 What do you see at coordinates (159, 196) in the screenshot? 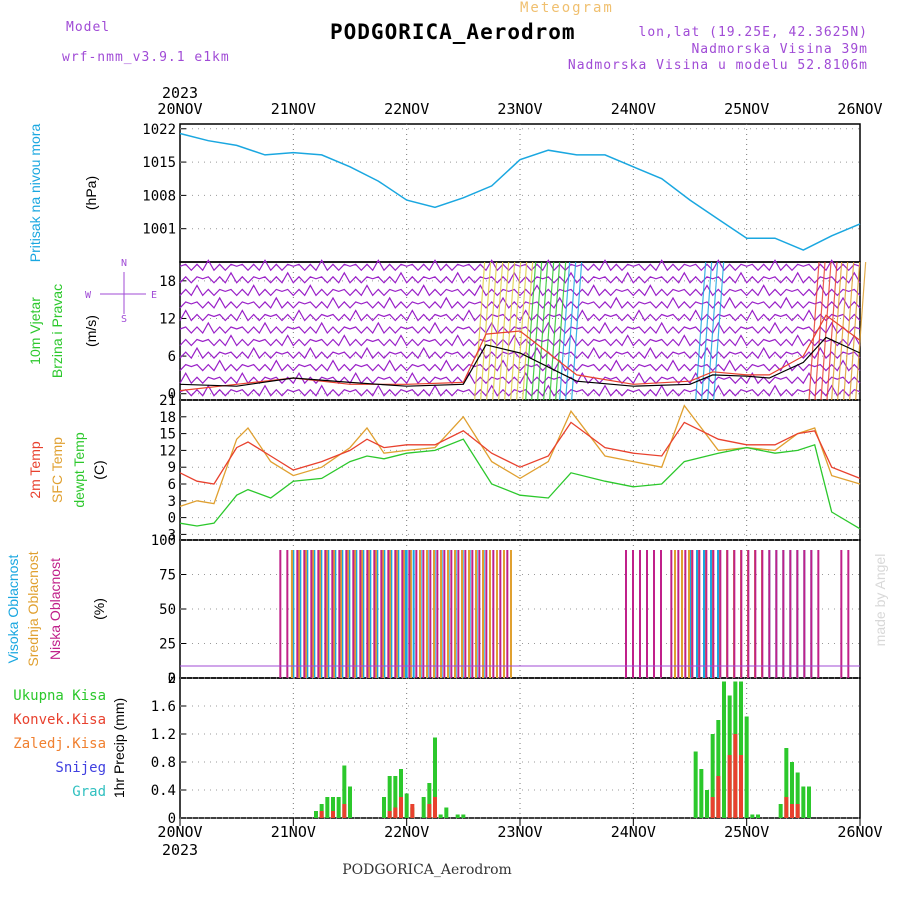
I see `y-tick-label: 1008` at bounding box center [159, 196].